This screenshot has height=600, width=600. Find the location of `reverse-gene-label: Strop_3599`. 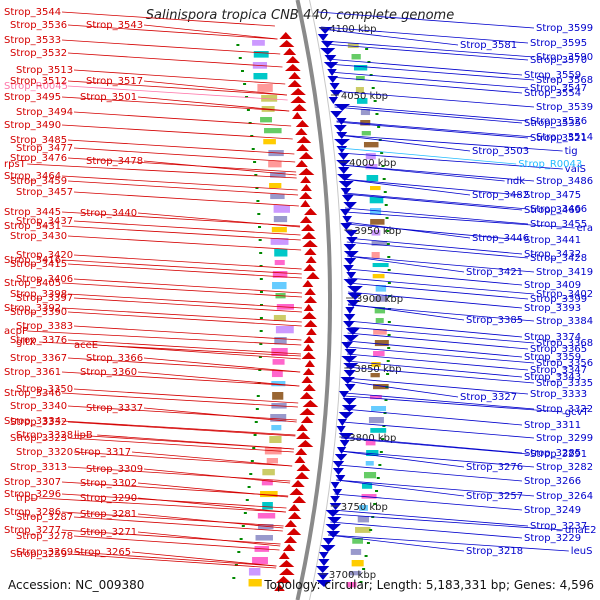

reverse-gene-label: Strop_3599 is located at coordinates (564, 28).